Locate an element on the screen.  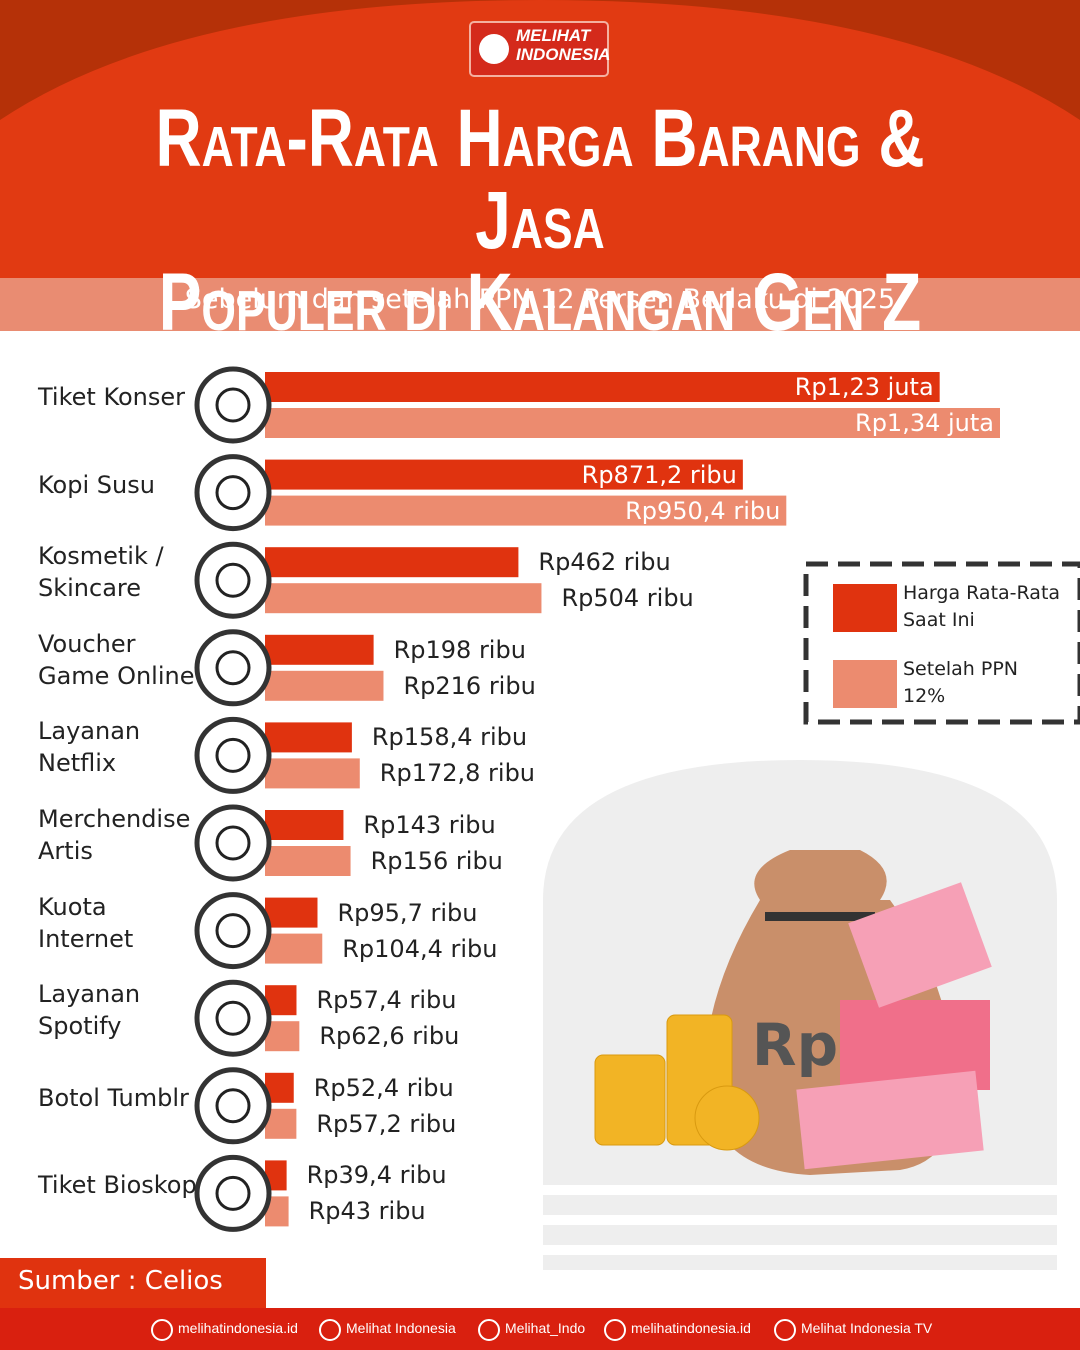
footer-link: Melihat_Indo is located at coordinates (545, 1328).